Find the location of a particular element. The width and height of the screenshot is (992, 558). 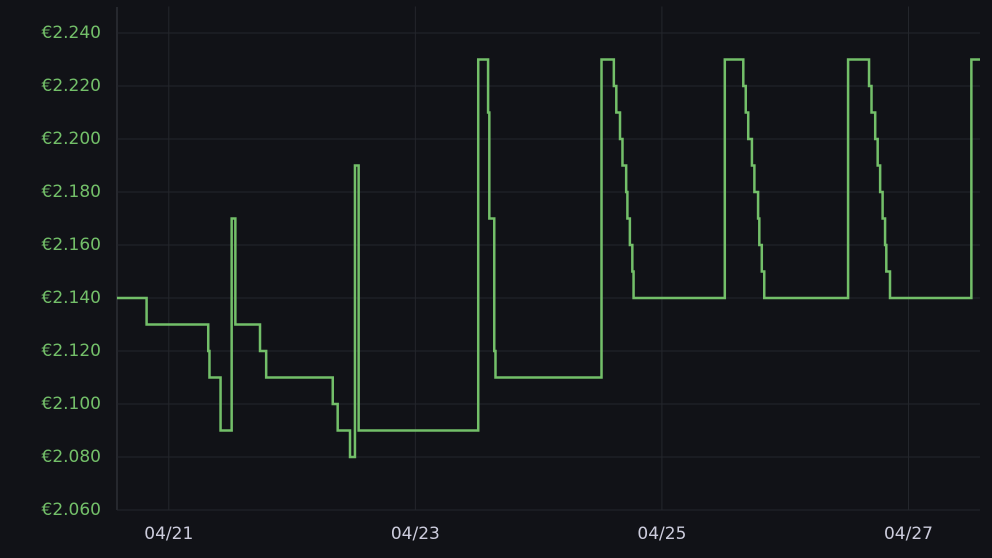

y-tick-label: €2.100 is located at coordinates (71, 404).